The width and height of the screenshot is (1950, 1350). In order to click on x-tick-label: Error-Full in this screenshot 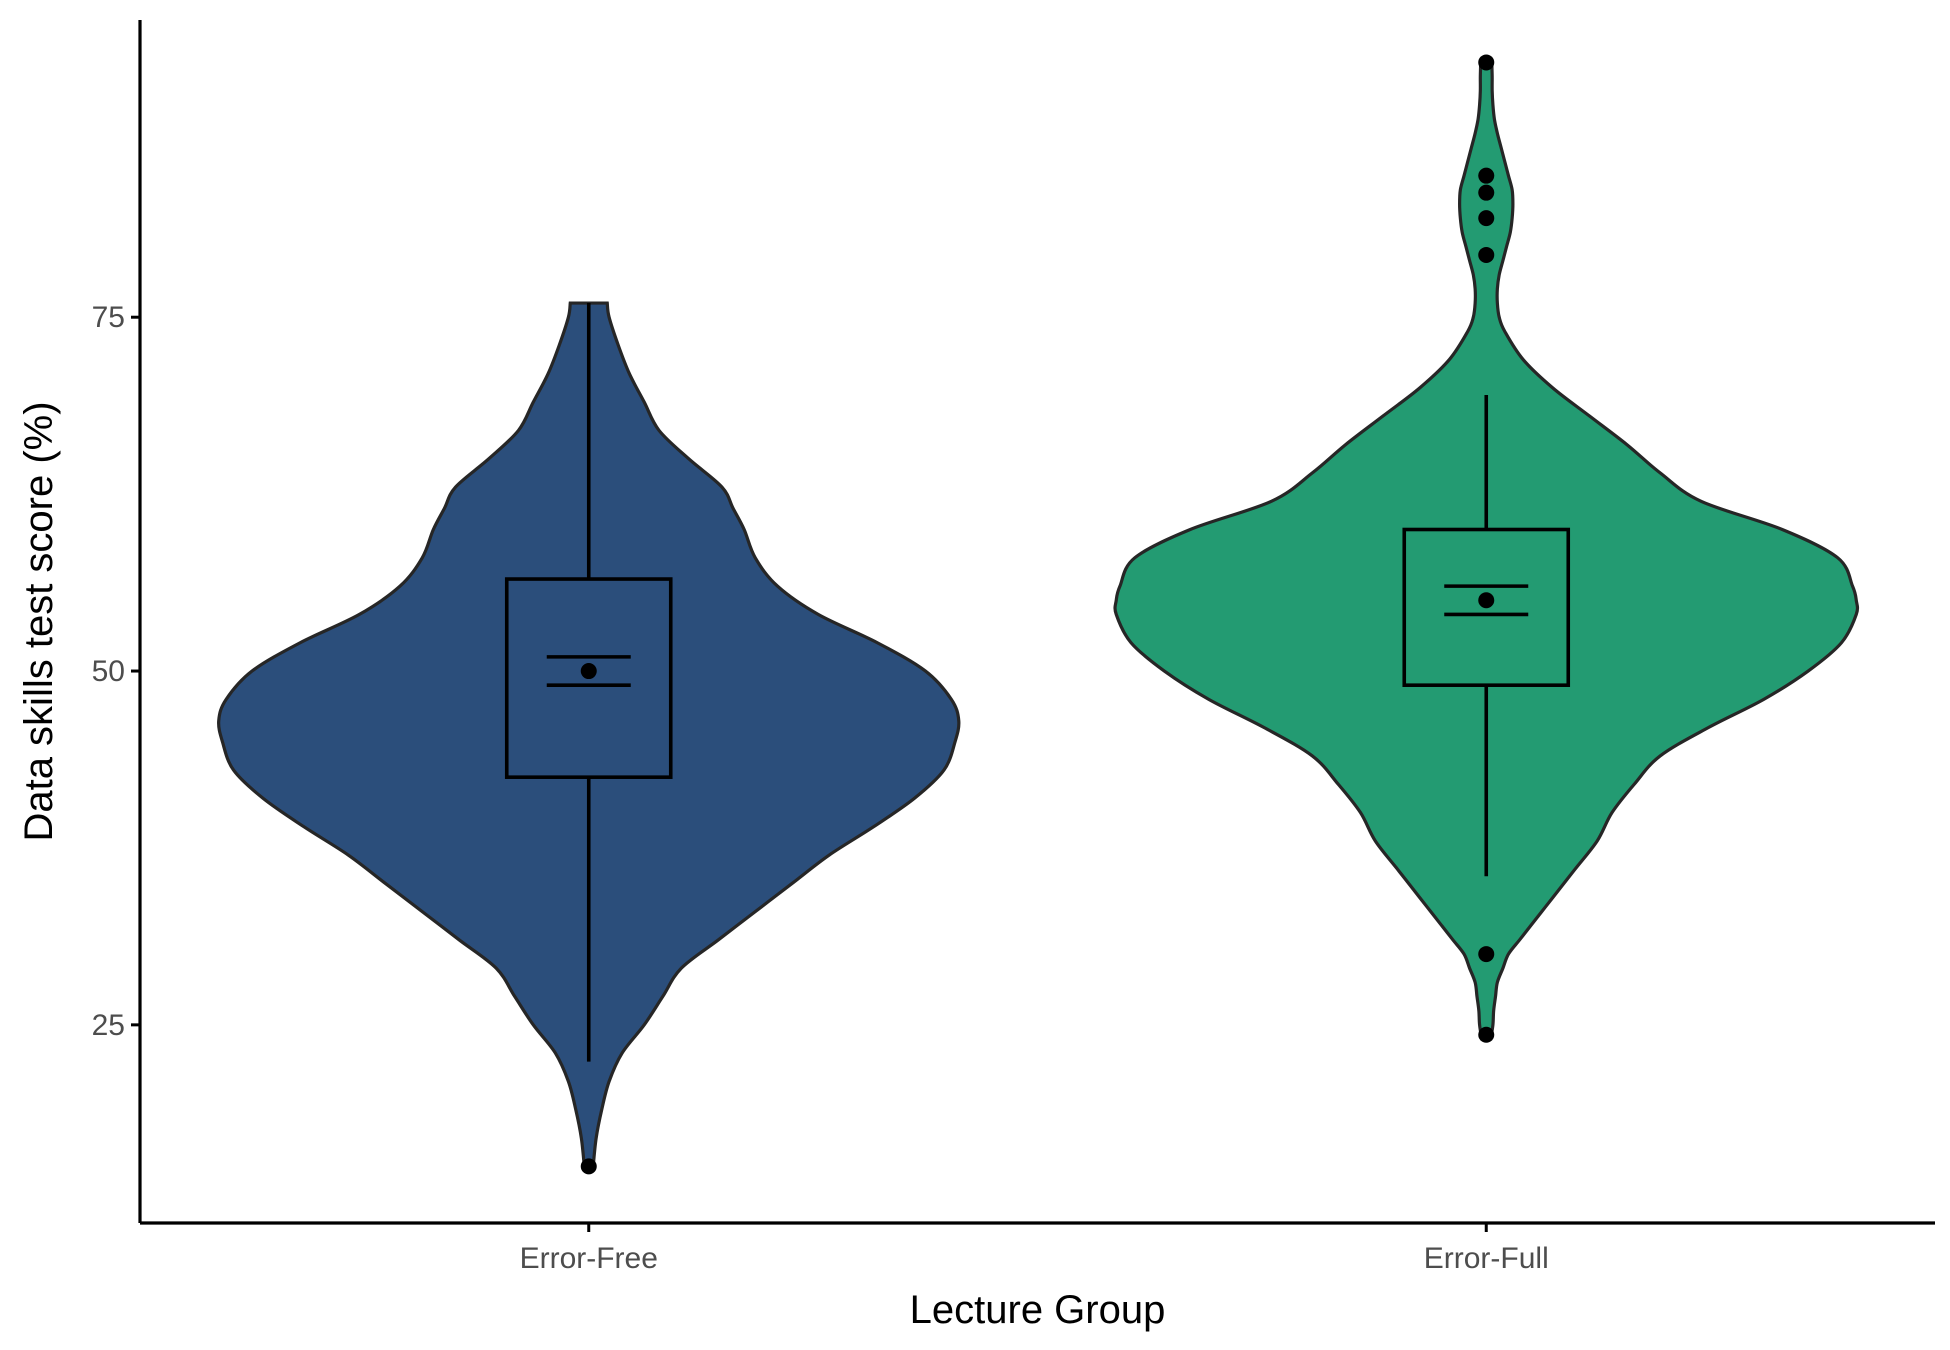, I will do `click(1486, 1258)`.